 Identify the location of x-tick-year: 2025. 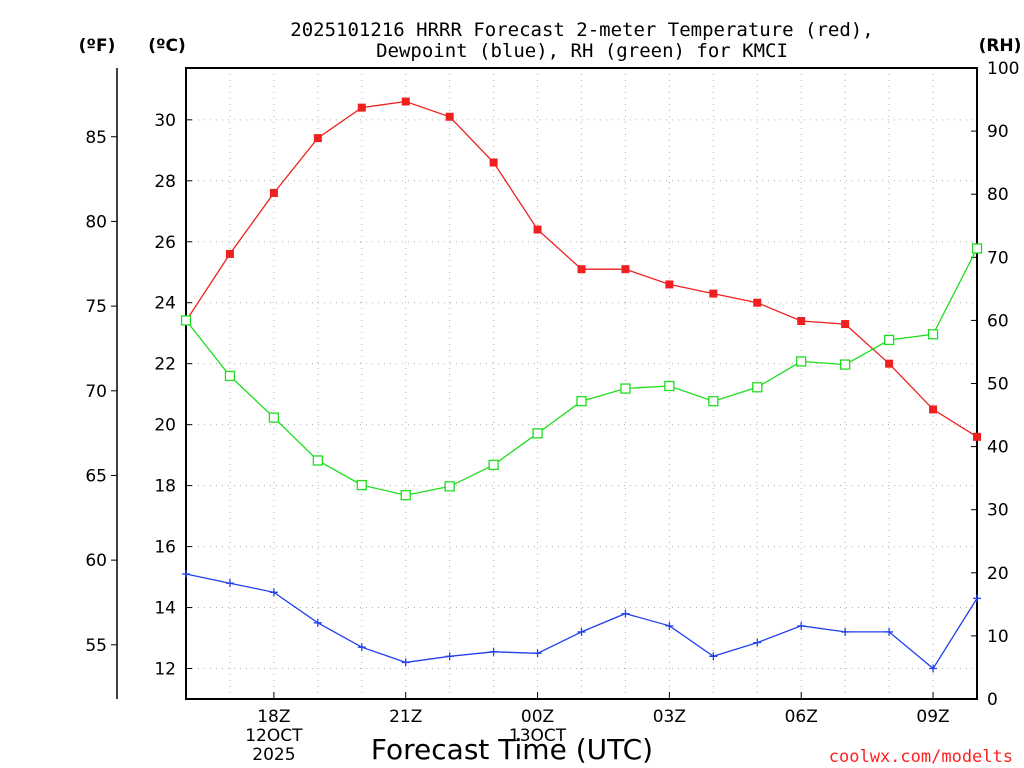
(273, 755).